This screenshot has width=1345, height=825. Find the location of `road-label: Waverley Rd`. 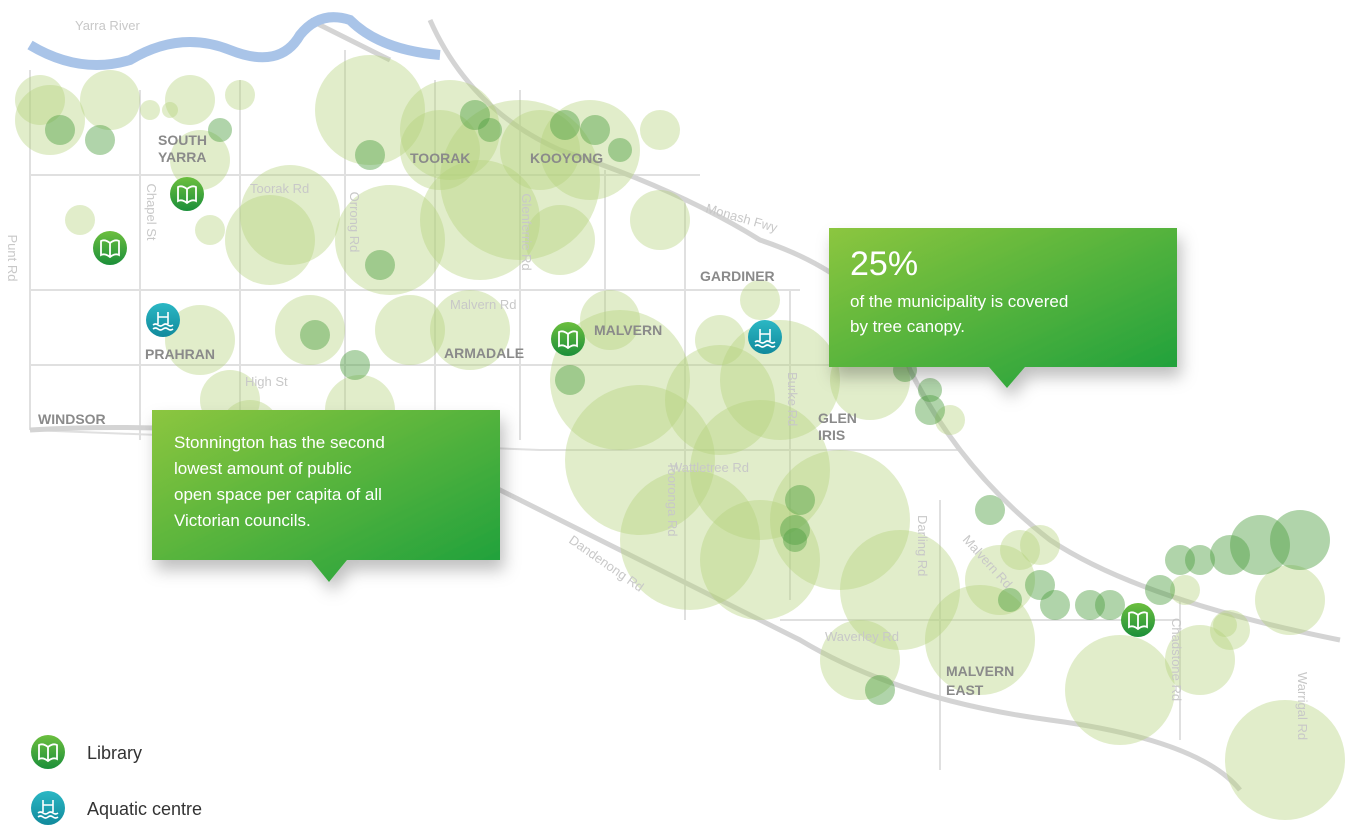

road-label: Waverley Rd is located at coordinates (862, 636).